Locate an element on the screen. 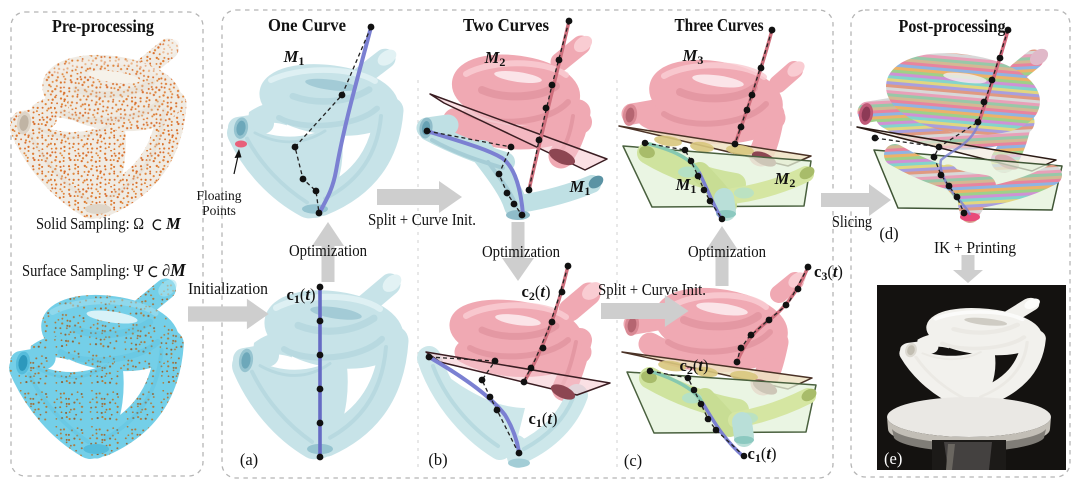 The width and height of the screenshot is (1080, 494). svg-text: (e) is located at coordinates (893, 458).